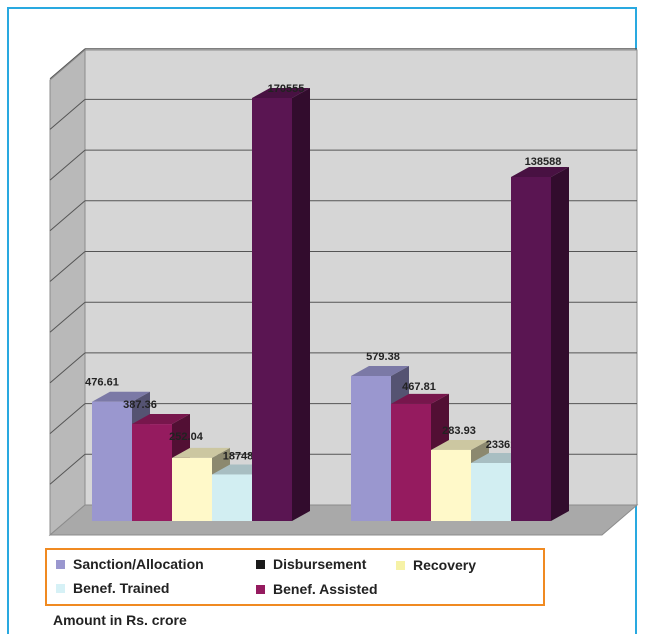  Describe the element at coordinates (383, 357) in the screenshot. I see `data-label: 579.38` at that location.